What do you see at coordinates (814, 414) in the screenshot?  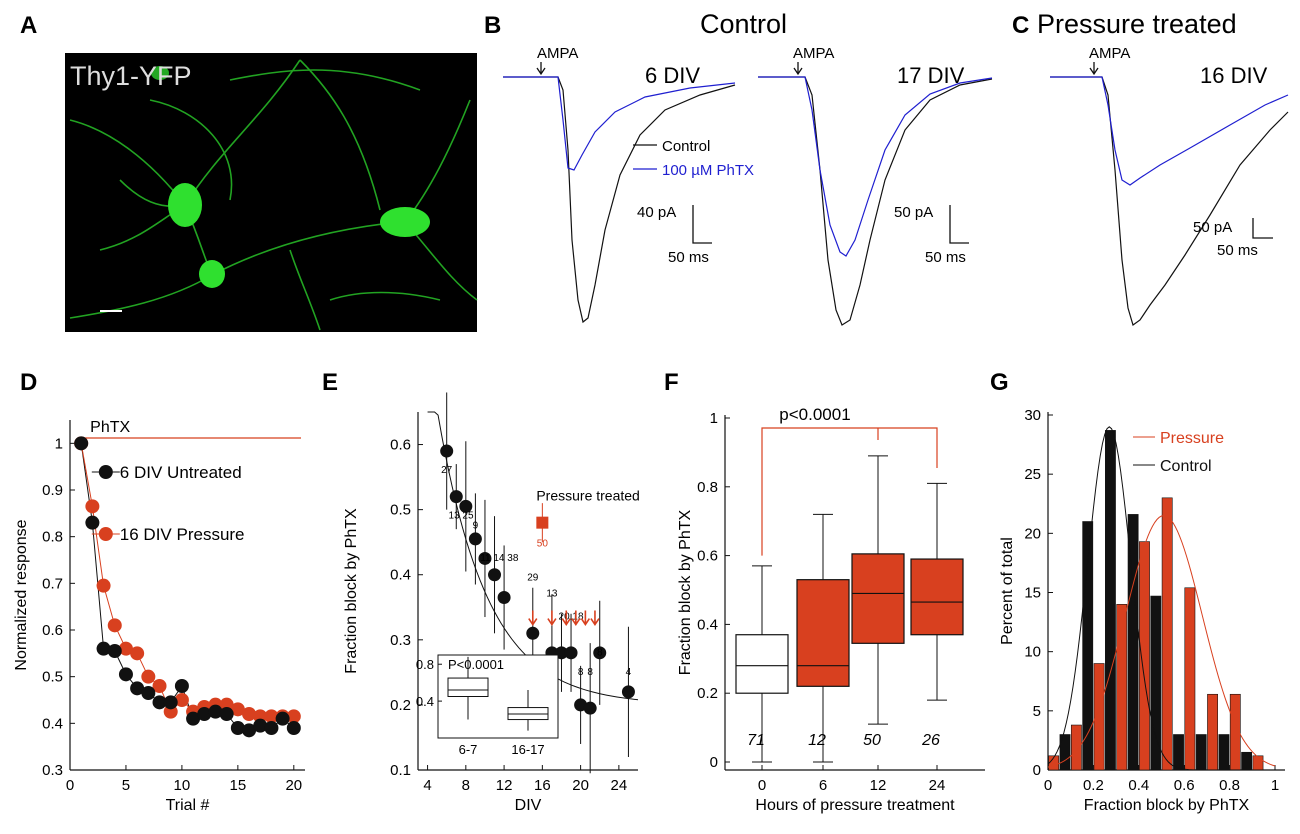 I see `f-pval: p<0.0001` at bounding box center [814, 414].